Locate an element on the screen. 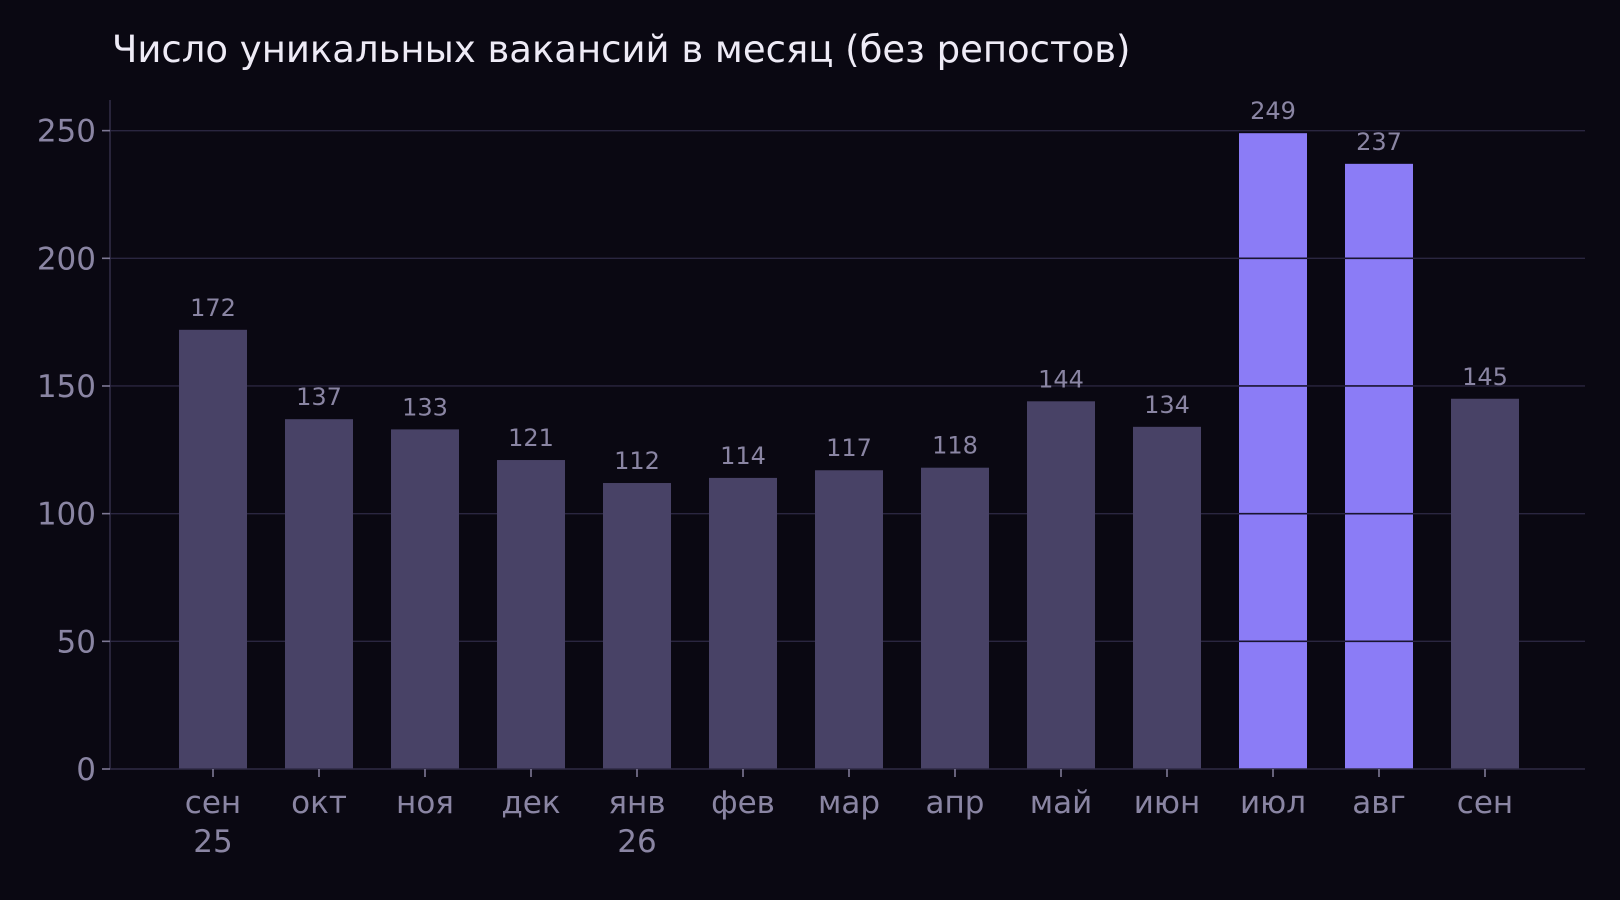 Image resolution: width=1620 pixels, height=900 pixels. x-tick-label: апр is located at coordinates (955, 803).